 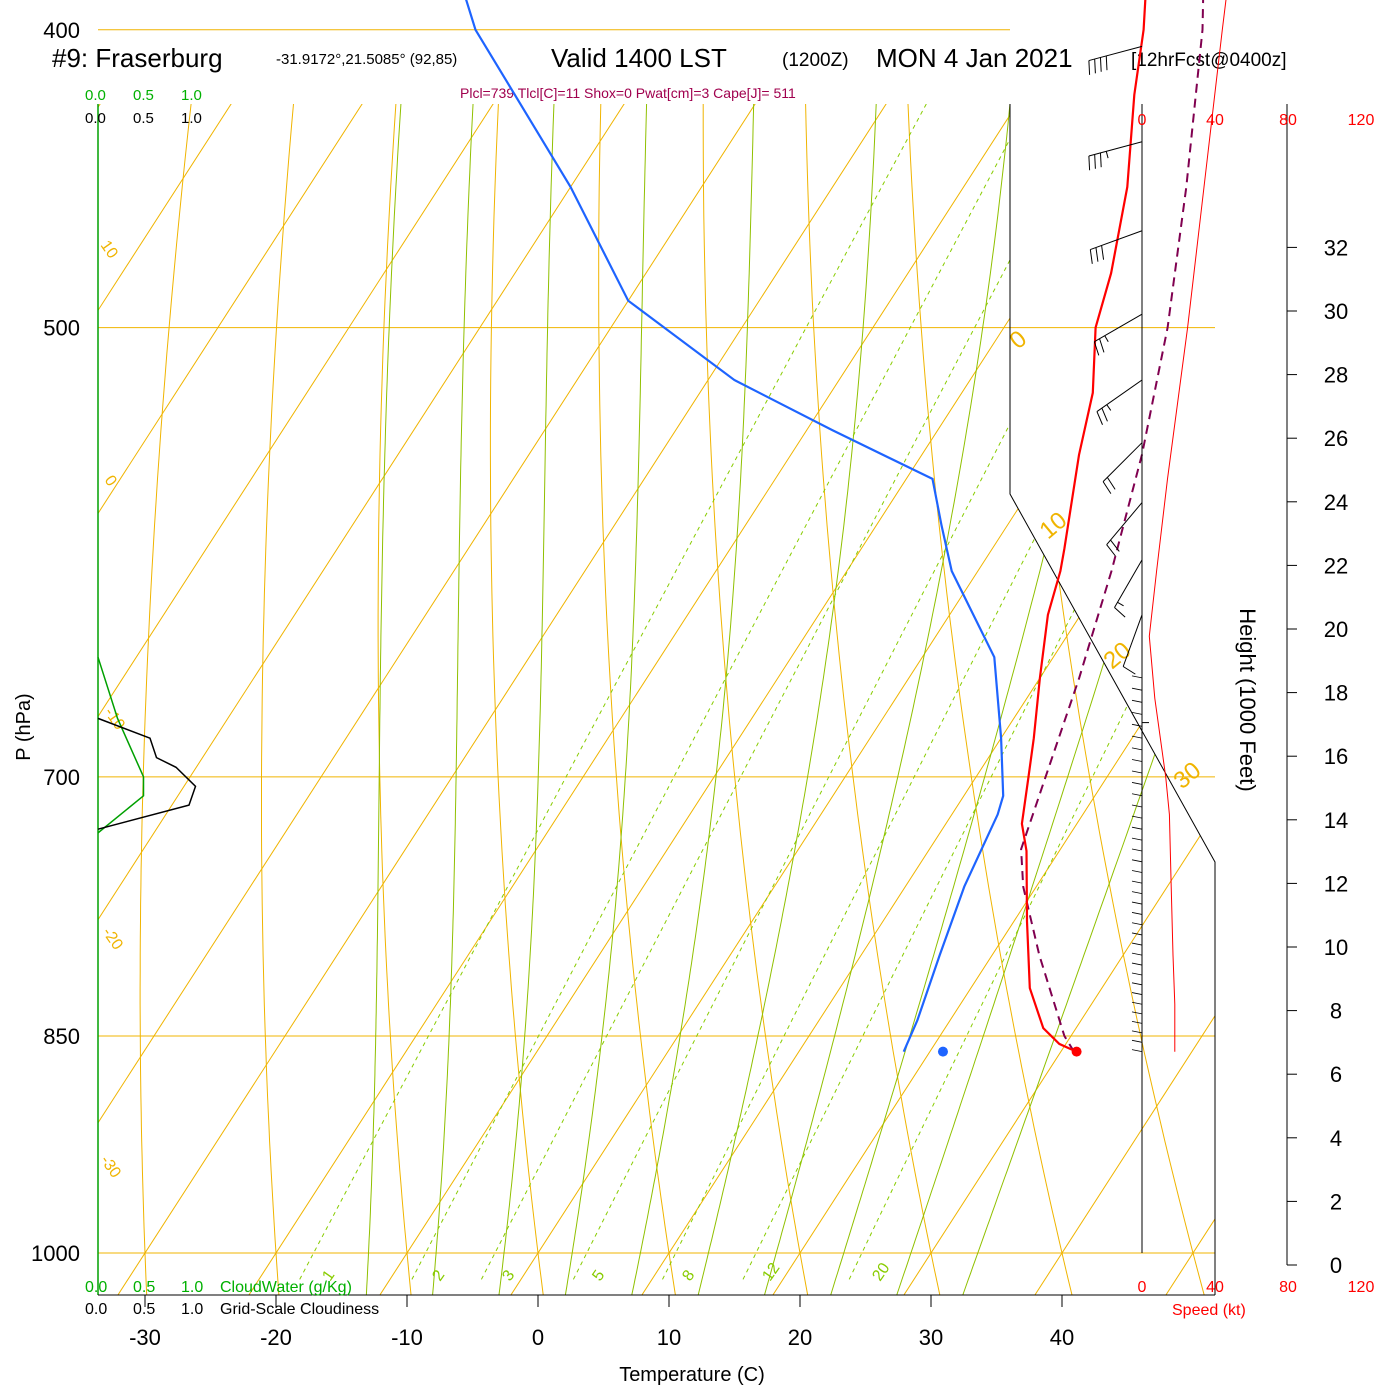 I want to click on pressure-tick-label: 850, so click(x=61, y=1036).